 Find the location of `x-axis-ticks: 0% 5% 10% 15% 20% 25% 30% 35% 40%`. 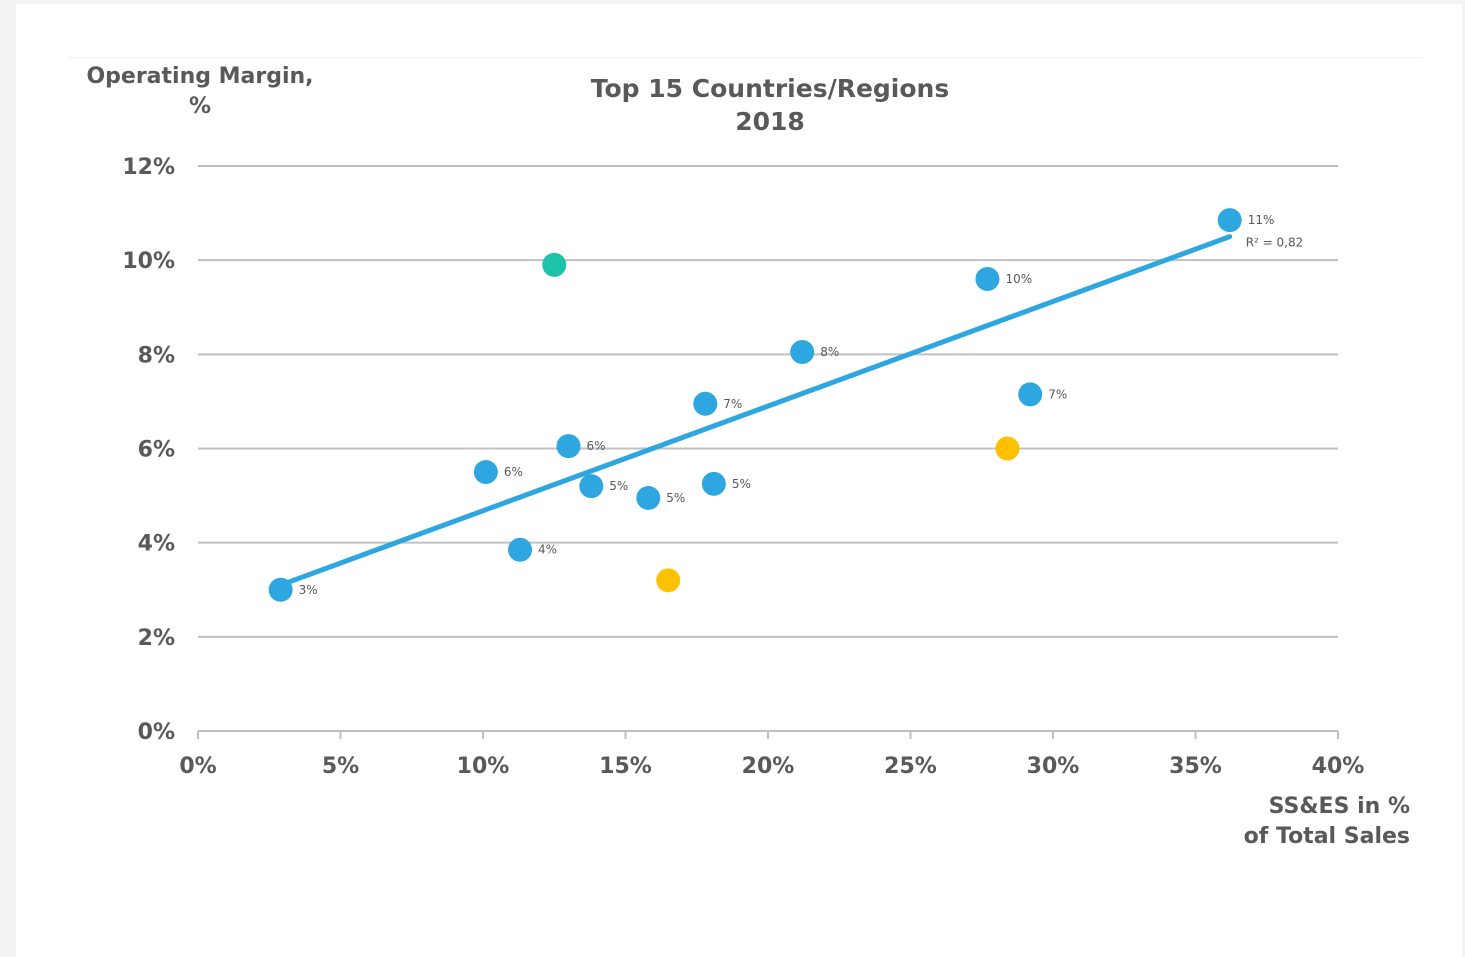

x-axis-ticks: 0% 5% 10% 15% 20% 25% 30% 35% 40% is located at coordinates (771, 766).